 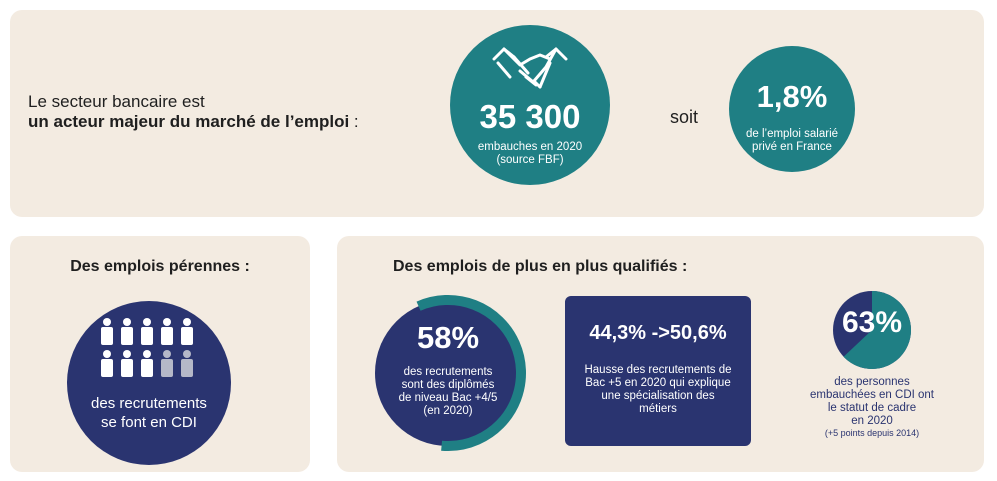 I want to click on pct63-caption-line1: des personnes, so click(x=872, y=382).